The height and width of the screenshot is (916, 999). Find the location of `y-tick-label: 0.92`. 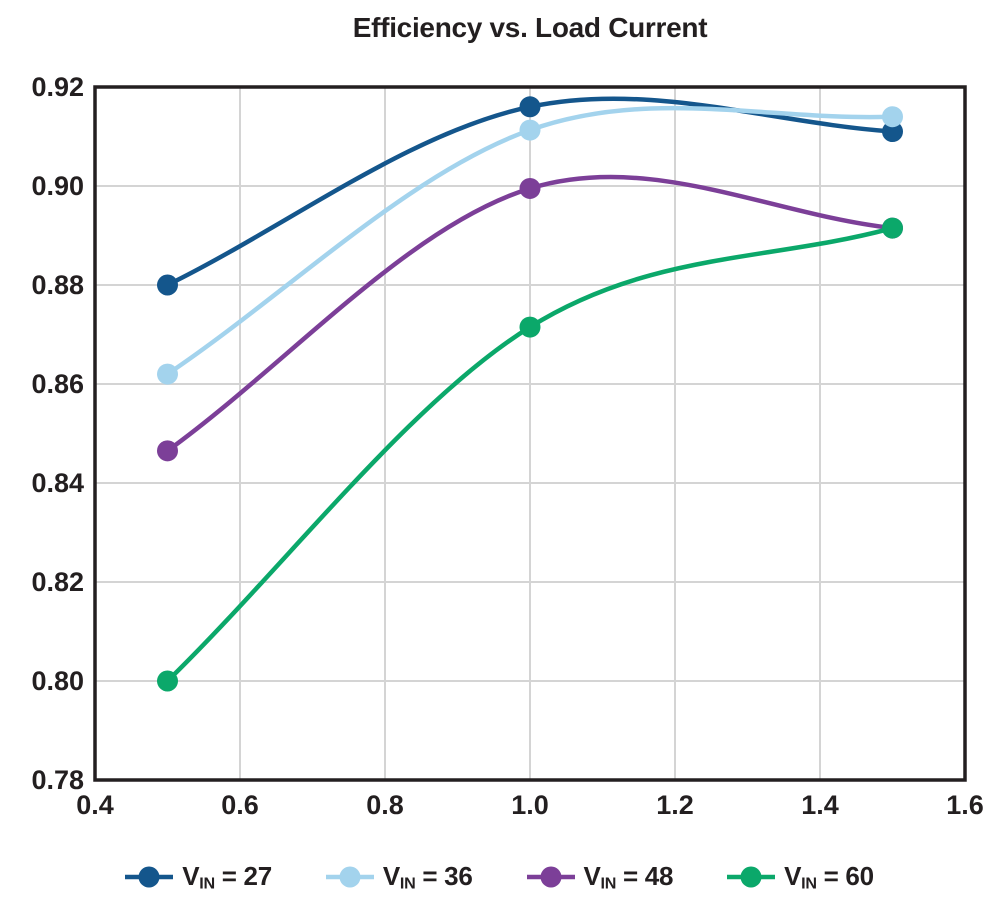

y-tick-label: 0.92 is located at coordinates (57, 87).